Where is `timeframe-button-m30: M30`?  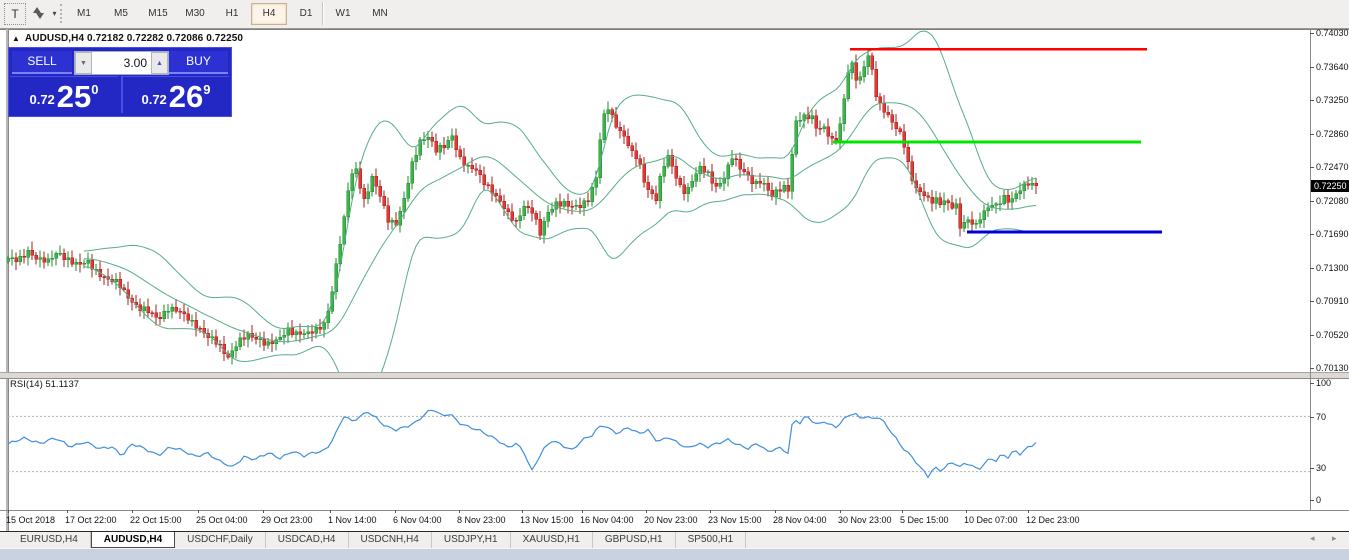 timeframe-button-m30: M30 is located at coordinates (195, 13).